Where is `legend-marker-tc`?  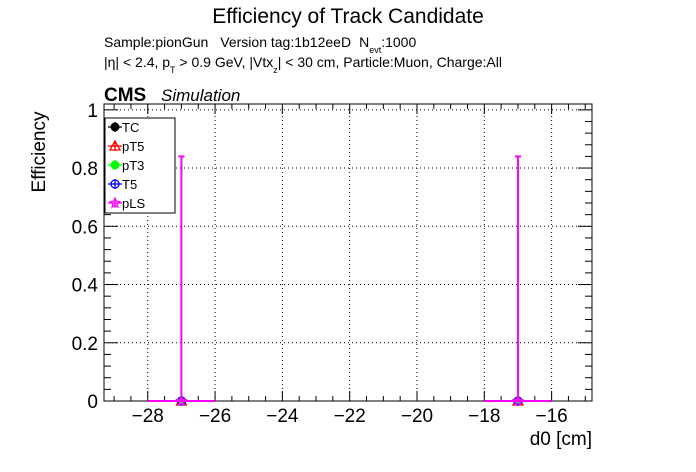
legend-marker-tc is located at coordinates (115, 127).